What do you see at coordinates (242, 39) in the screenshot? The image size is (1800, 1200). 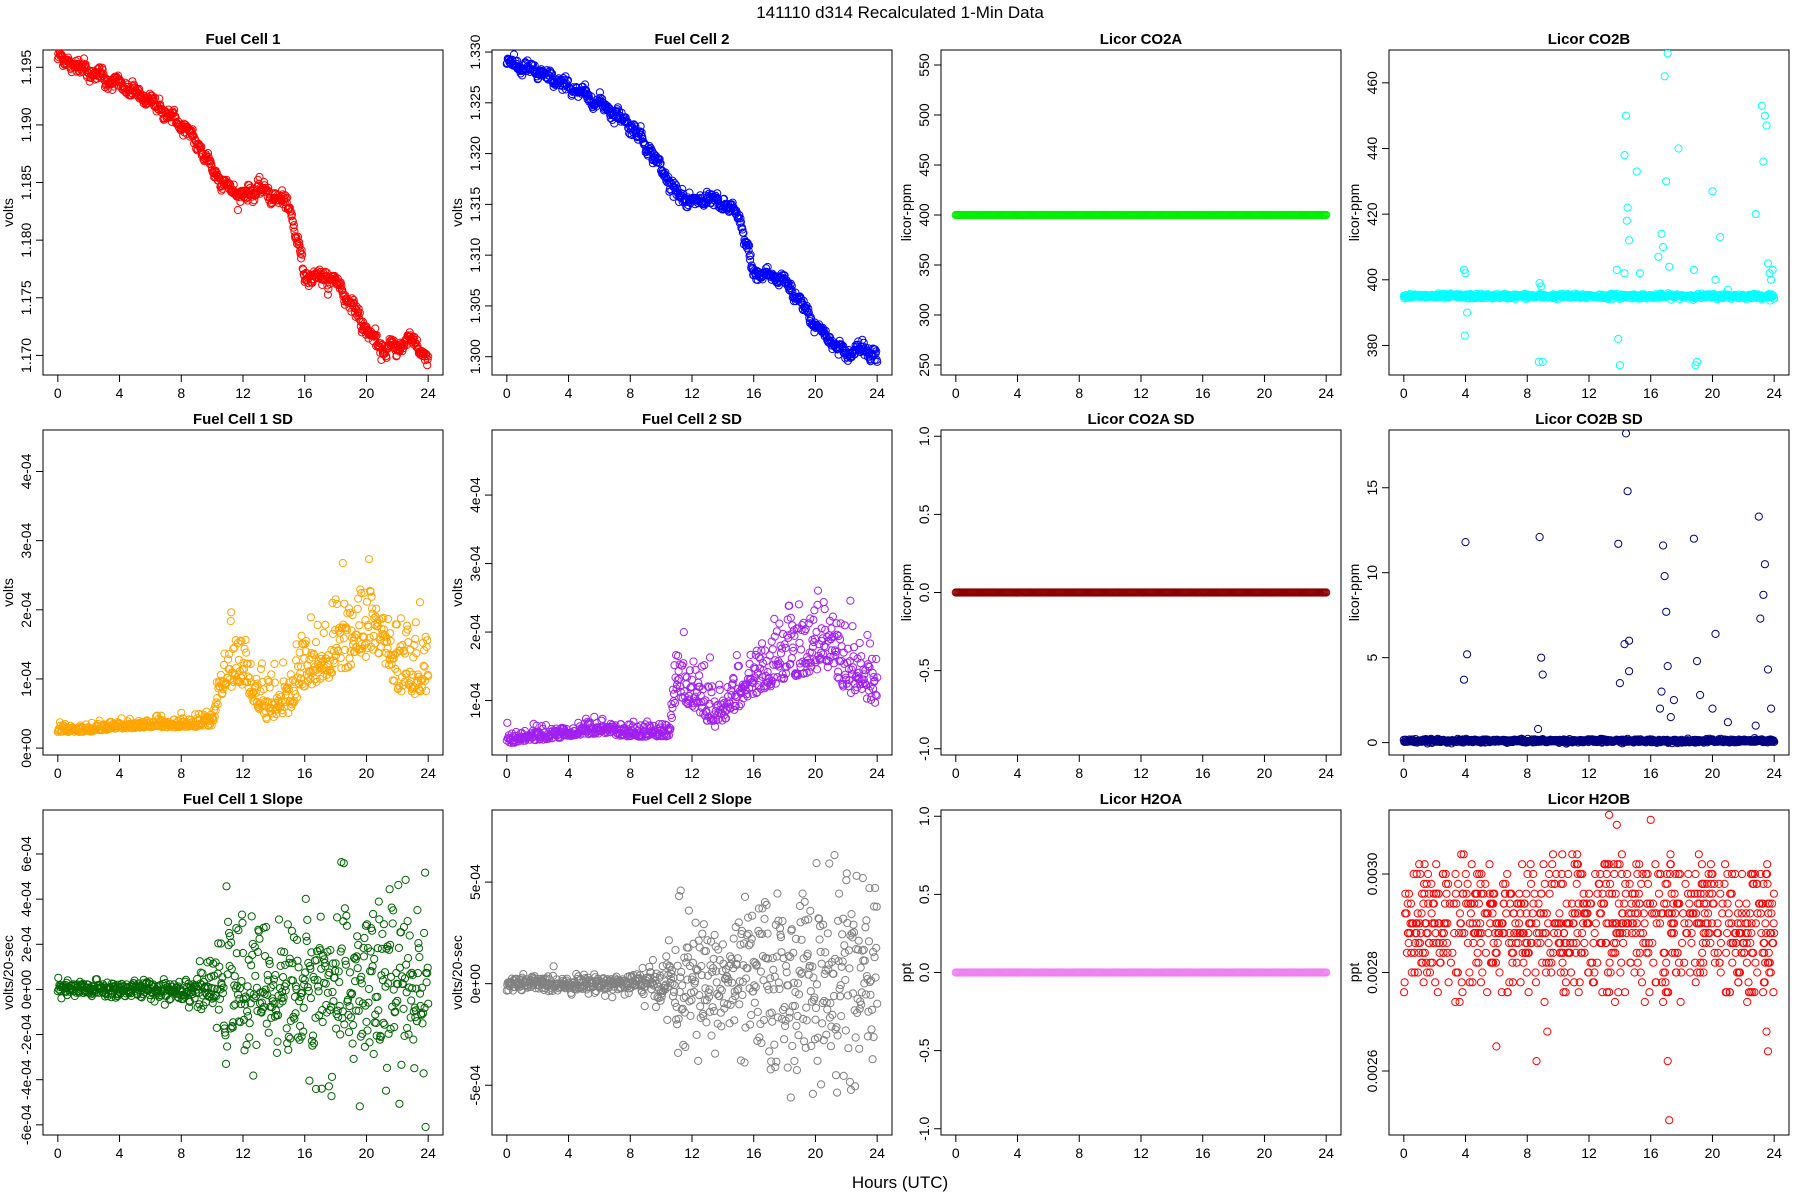 I see `panel-title: Fuel Cell 1` at bounding box center [242, 39].